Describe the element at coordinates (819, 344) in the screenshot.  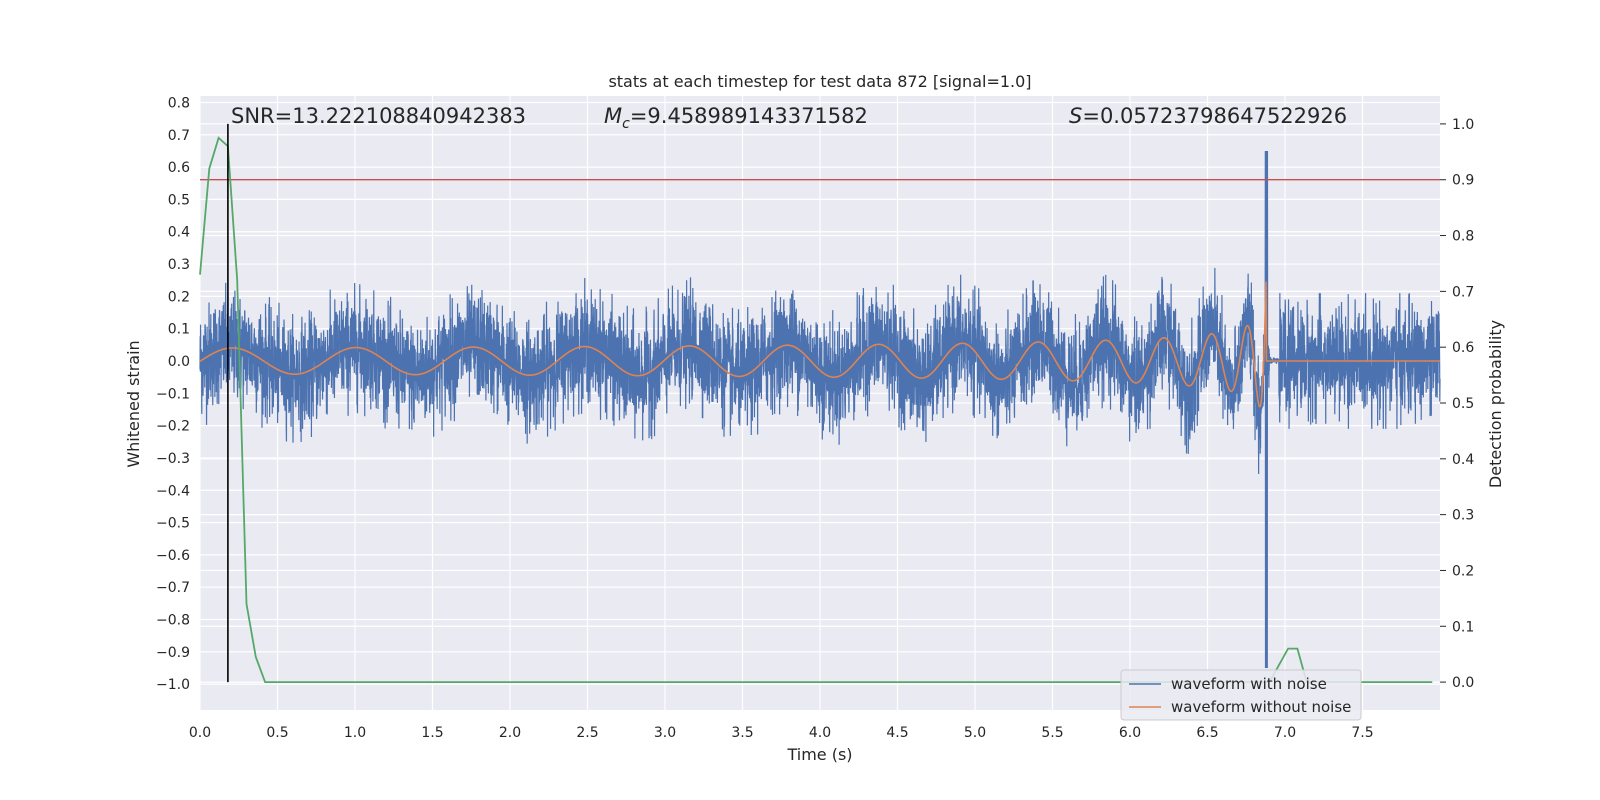
I see `series-waveform-without-noise` at that location.